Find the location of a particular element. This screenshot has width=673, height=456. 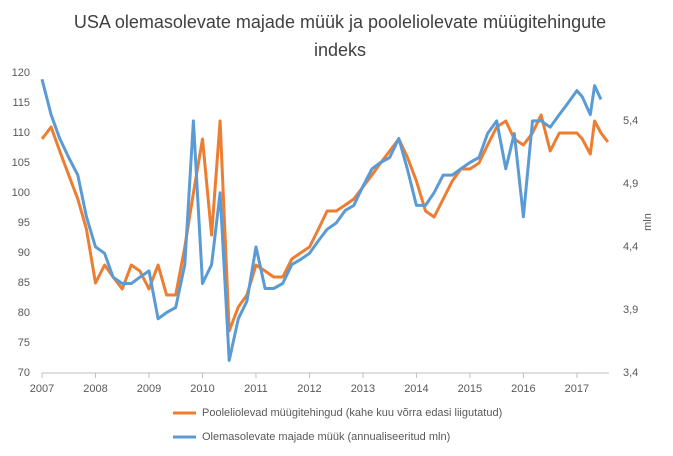

x-tick-label: 2014 is located at coordinates (416, 389).